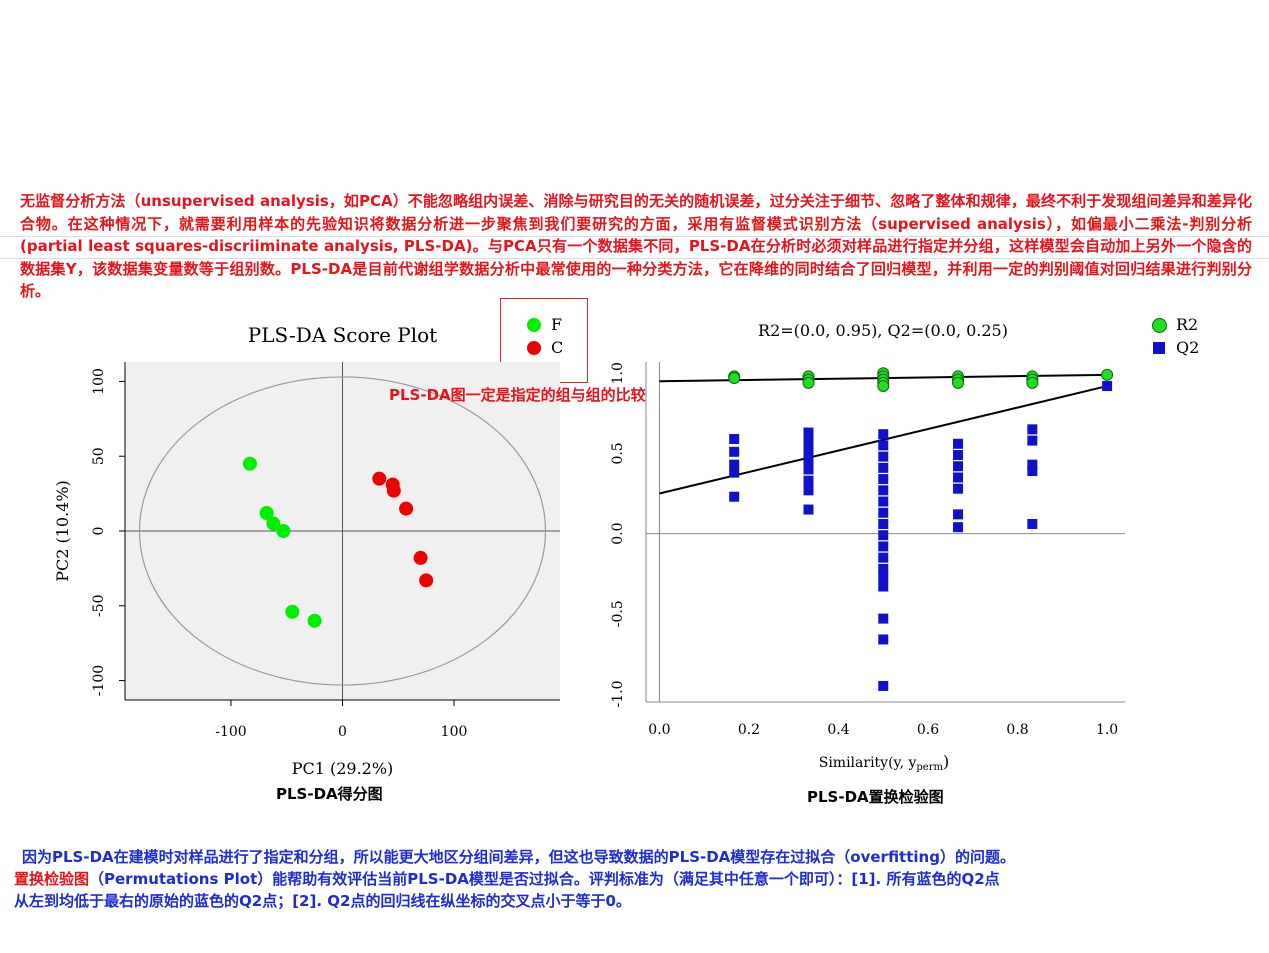  I want to click on y-tick-label: -1.0, so click(618, 693).